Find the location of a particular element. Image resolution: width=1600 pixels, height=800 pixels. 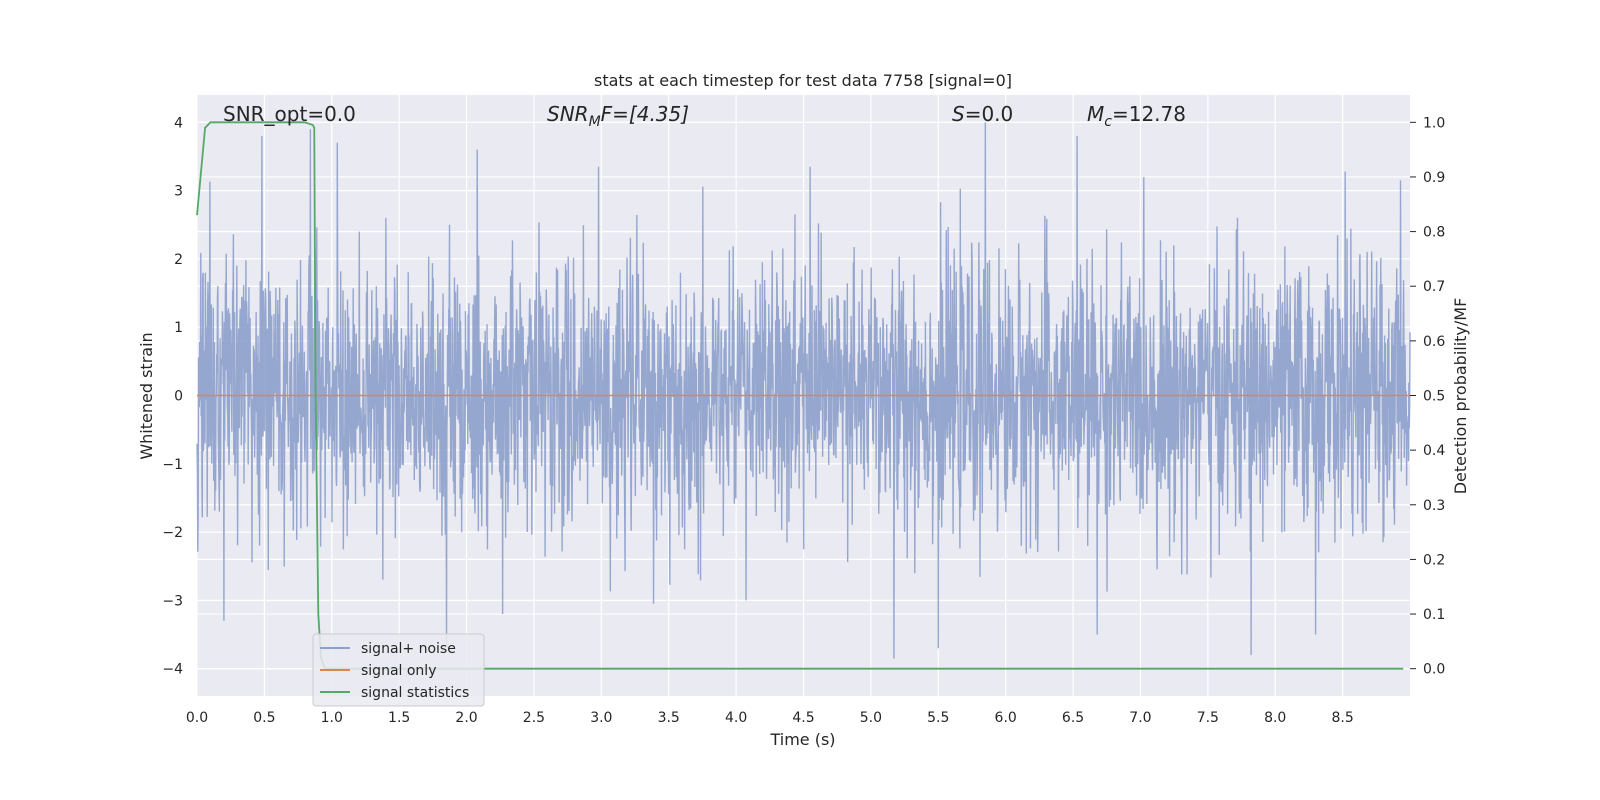

y-tick-label: −2 is located at coordinates (172, 533).